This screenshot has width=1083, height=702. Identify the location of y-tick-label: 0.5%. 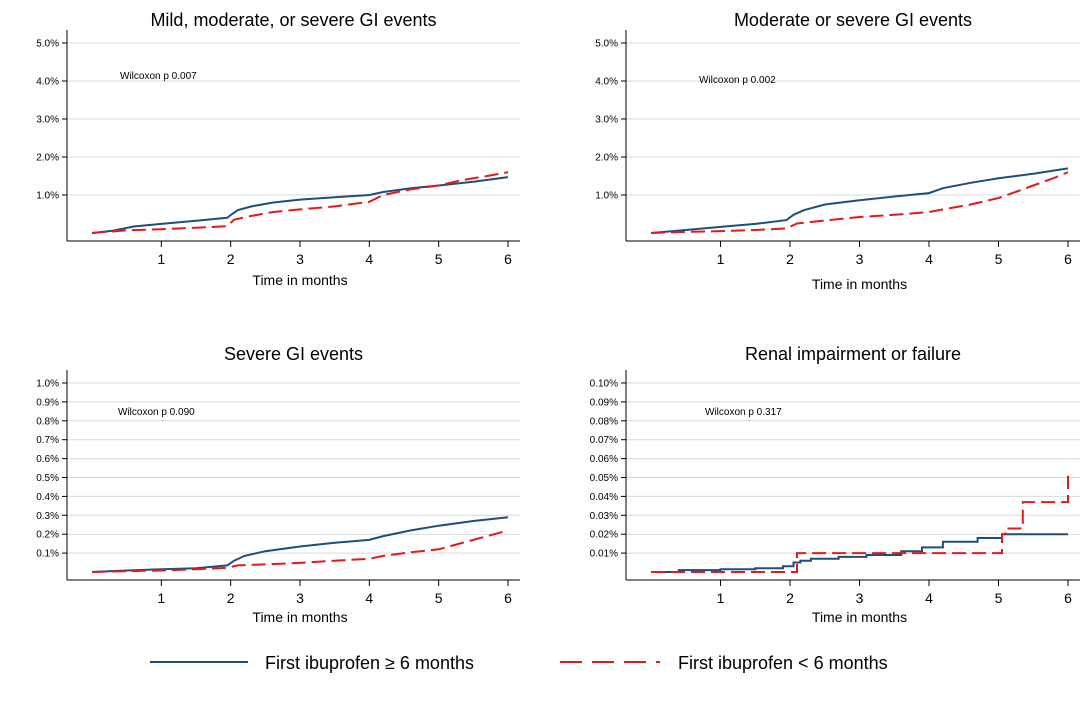
(47, 478).